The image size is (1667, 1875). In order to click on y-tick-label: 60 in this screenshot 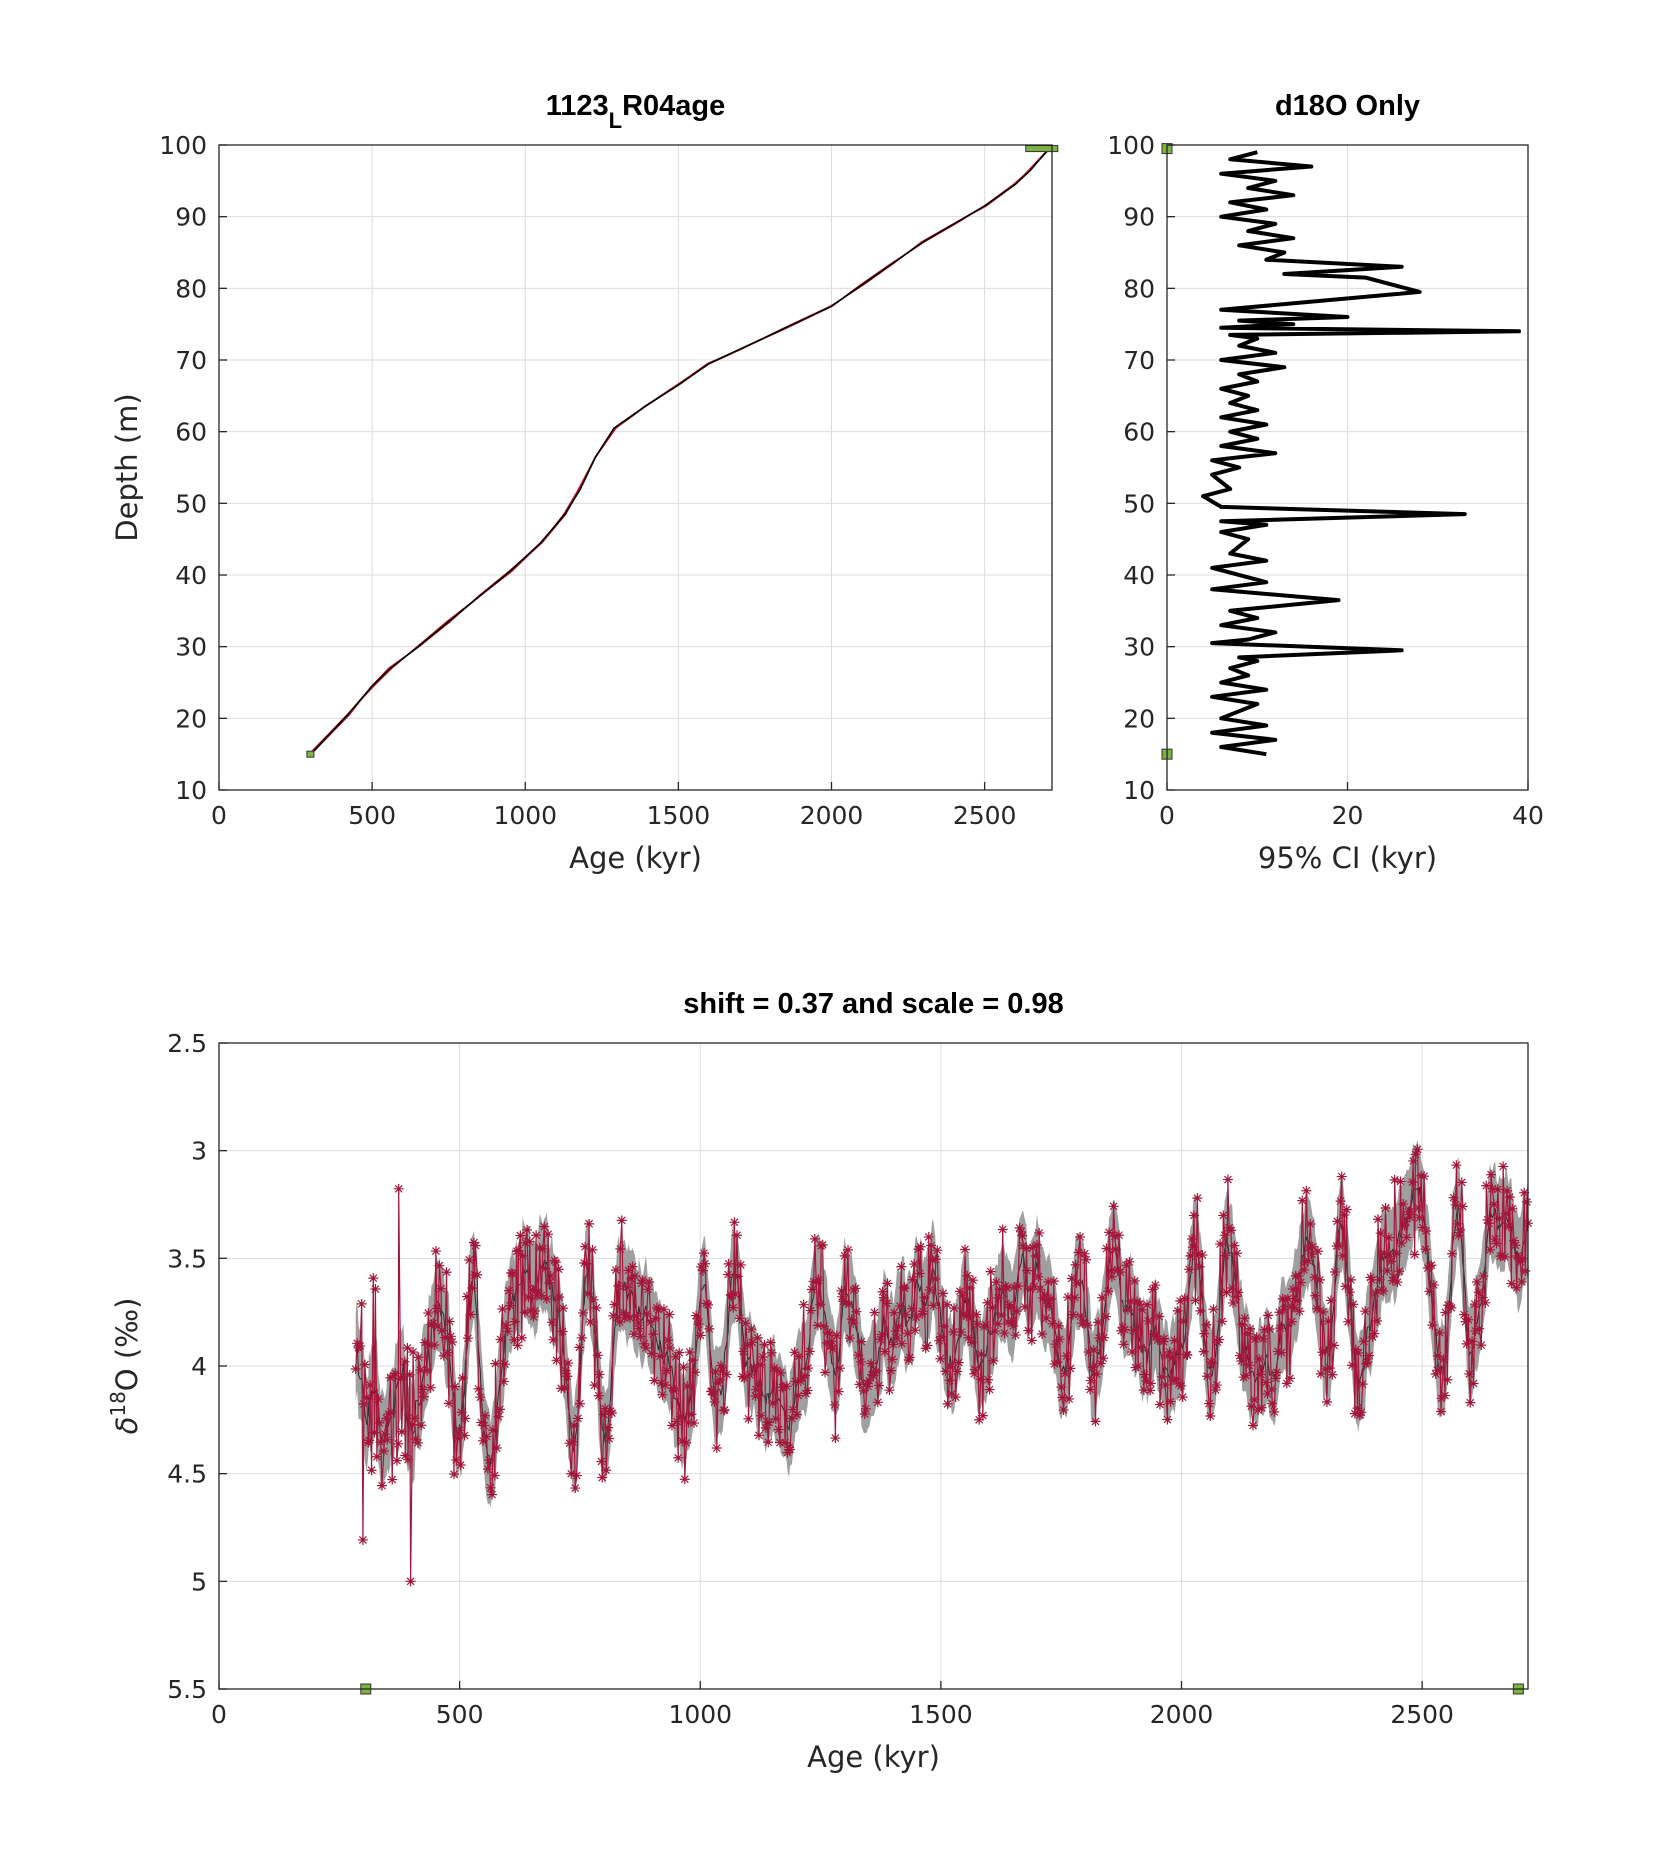, I will do `click(191, 432)`.